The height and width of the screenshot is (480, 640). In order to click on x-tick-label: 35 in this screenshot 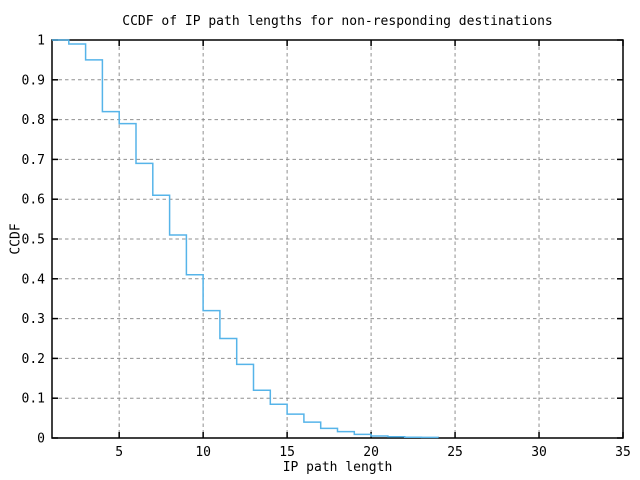, I will do `click(623, 452)`.